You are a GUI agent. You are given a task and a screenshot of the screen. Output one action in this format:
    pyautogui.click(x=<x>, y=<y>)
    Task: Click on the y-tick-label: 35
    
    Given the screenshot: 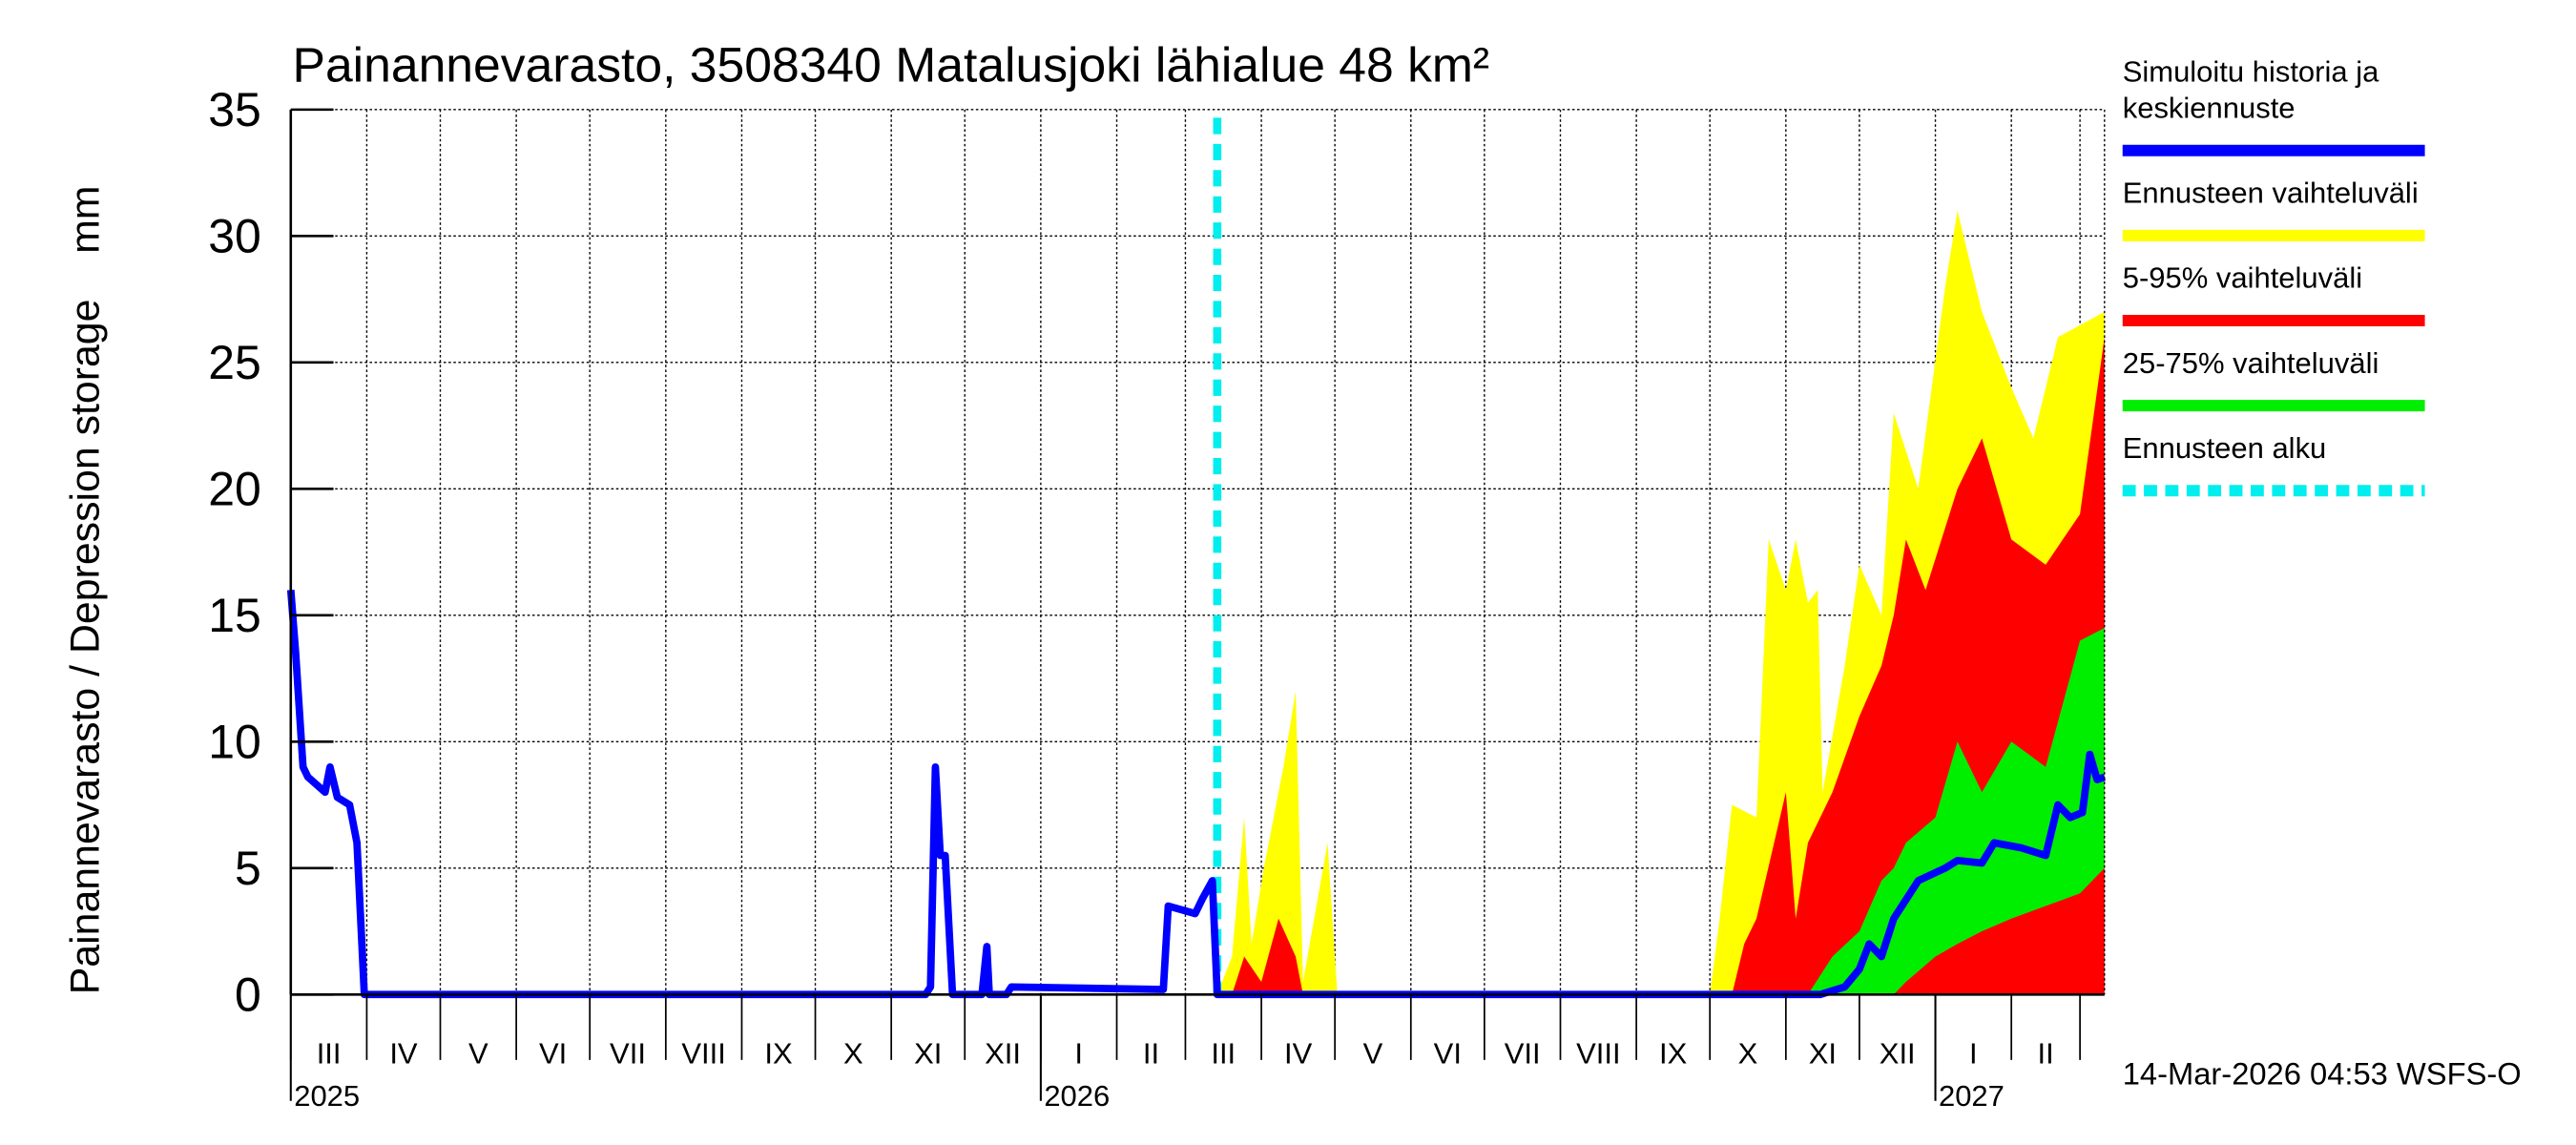 What is the action you would take?
    pyautogui.click(x=234, y=109)
    